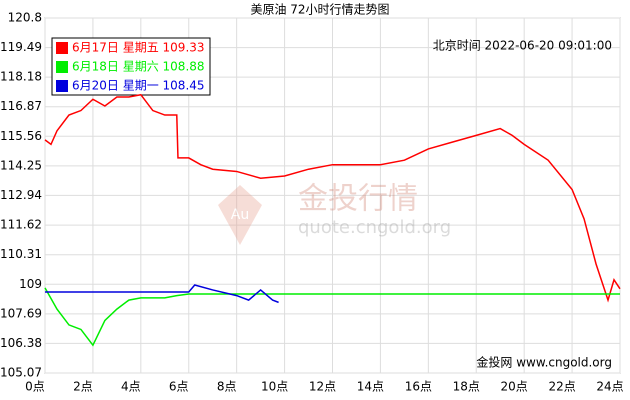 The height and width of the screenshot is (400, 630). I want to click on y-tick-label: 120.8, so click(25, 18).